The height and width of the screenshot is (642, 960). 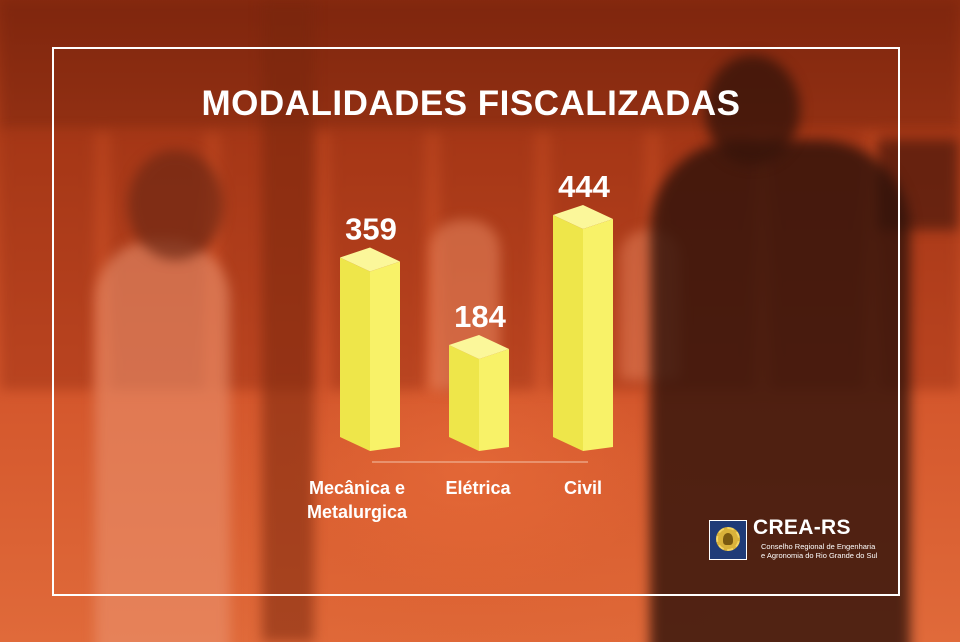 I want to click on bar-value-label: 184, so click(x=480, y=316).